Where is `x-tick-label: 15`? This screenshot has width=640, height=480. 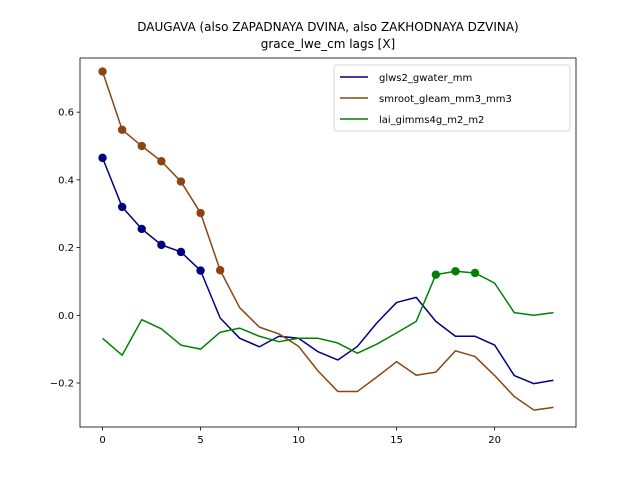 x-tick-label: 15 is located at coordinates (396, 440).